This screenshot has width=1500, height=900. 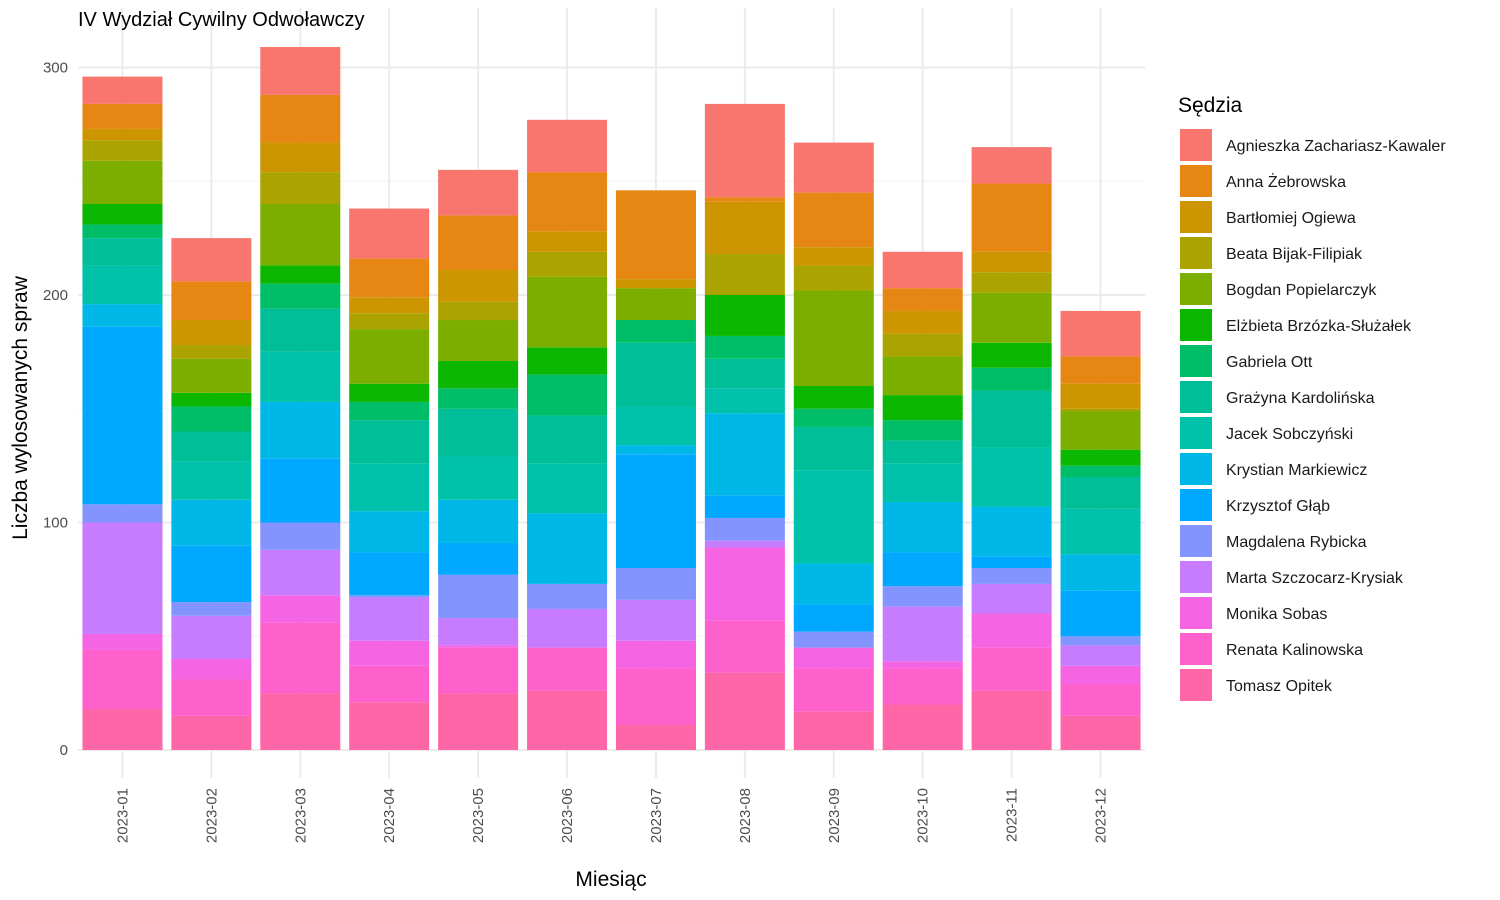 I want to click on x-tick-label: 2023-02, so click(x=211, y=815).